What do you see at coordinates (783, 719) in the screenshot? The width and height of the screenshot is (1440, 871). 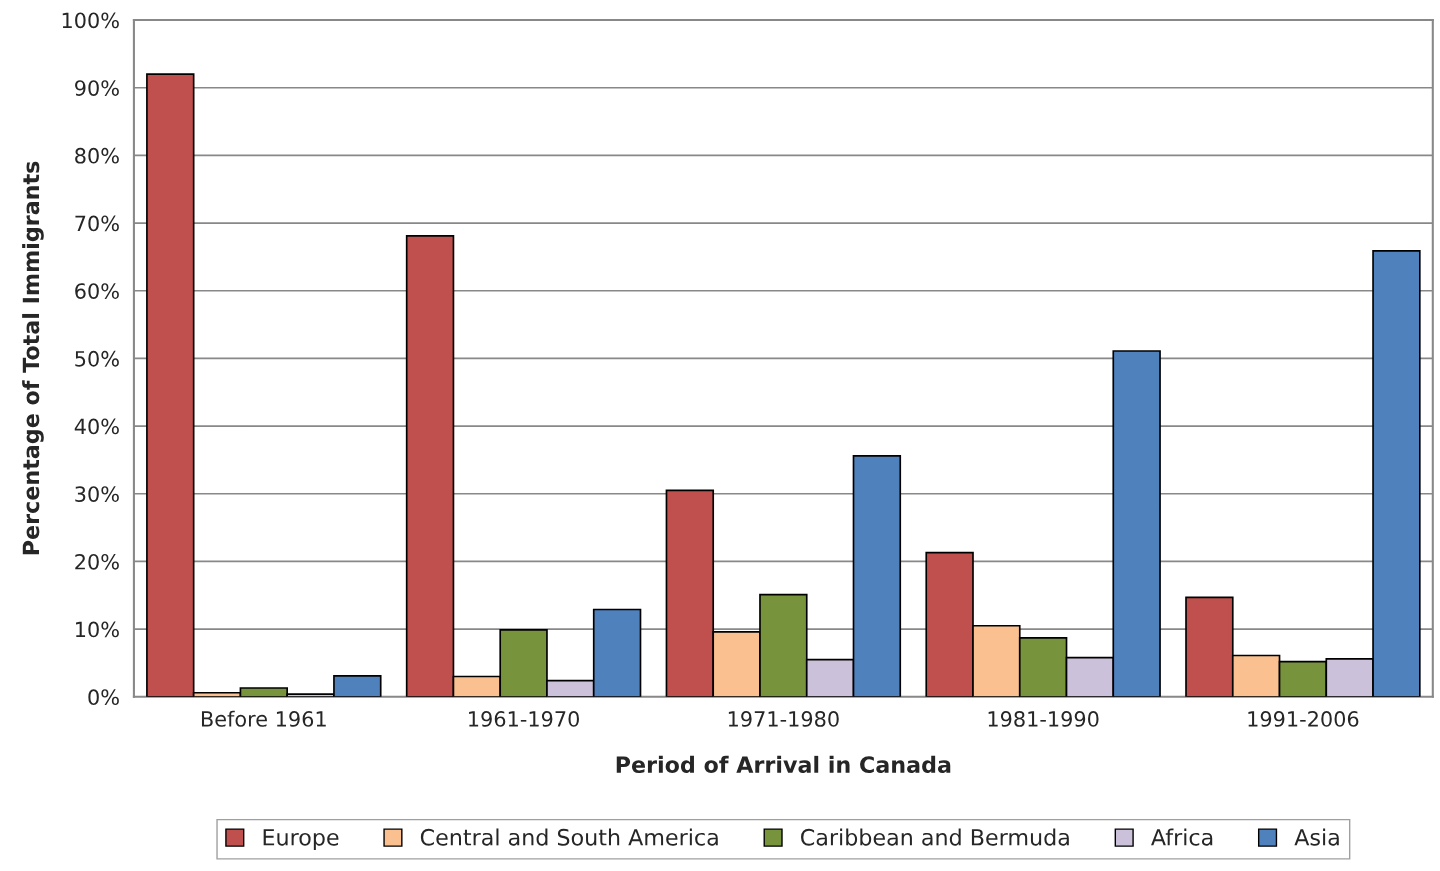 I see `x-tick-label: 1971-1980` at bounding box center [783, 719].